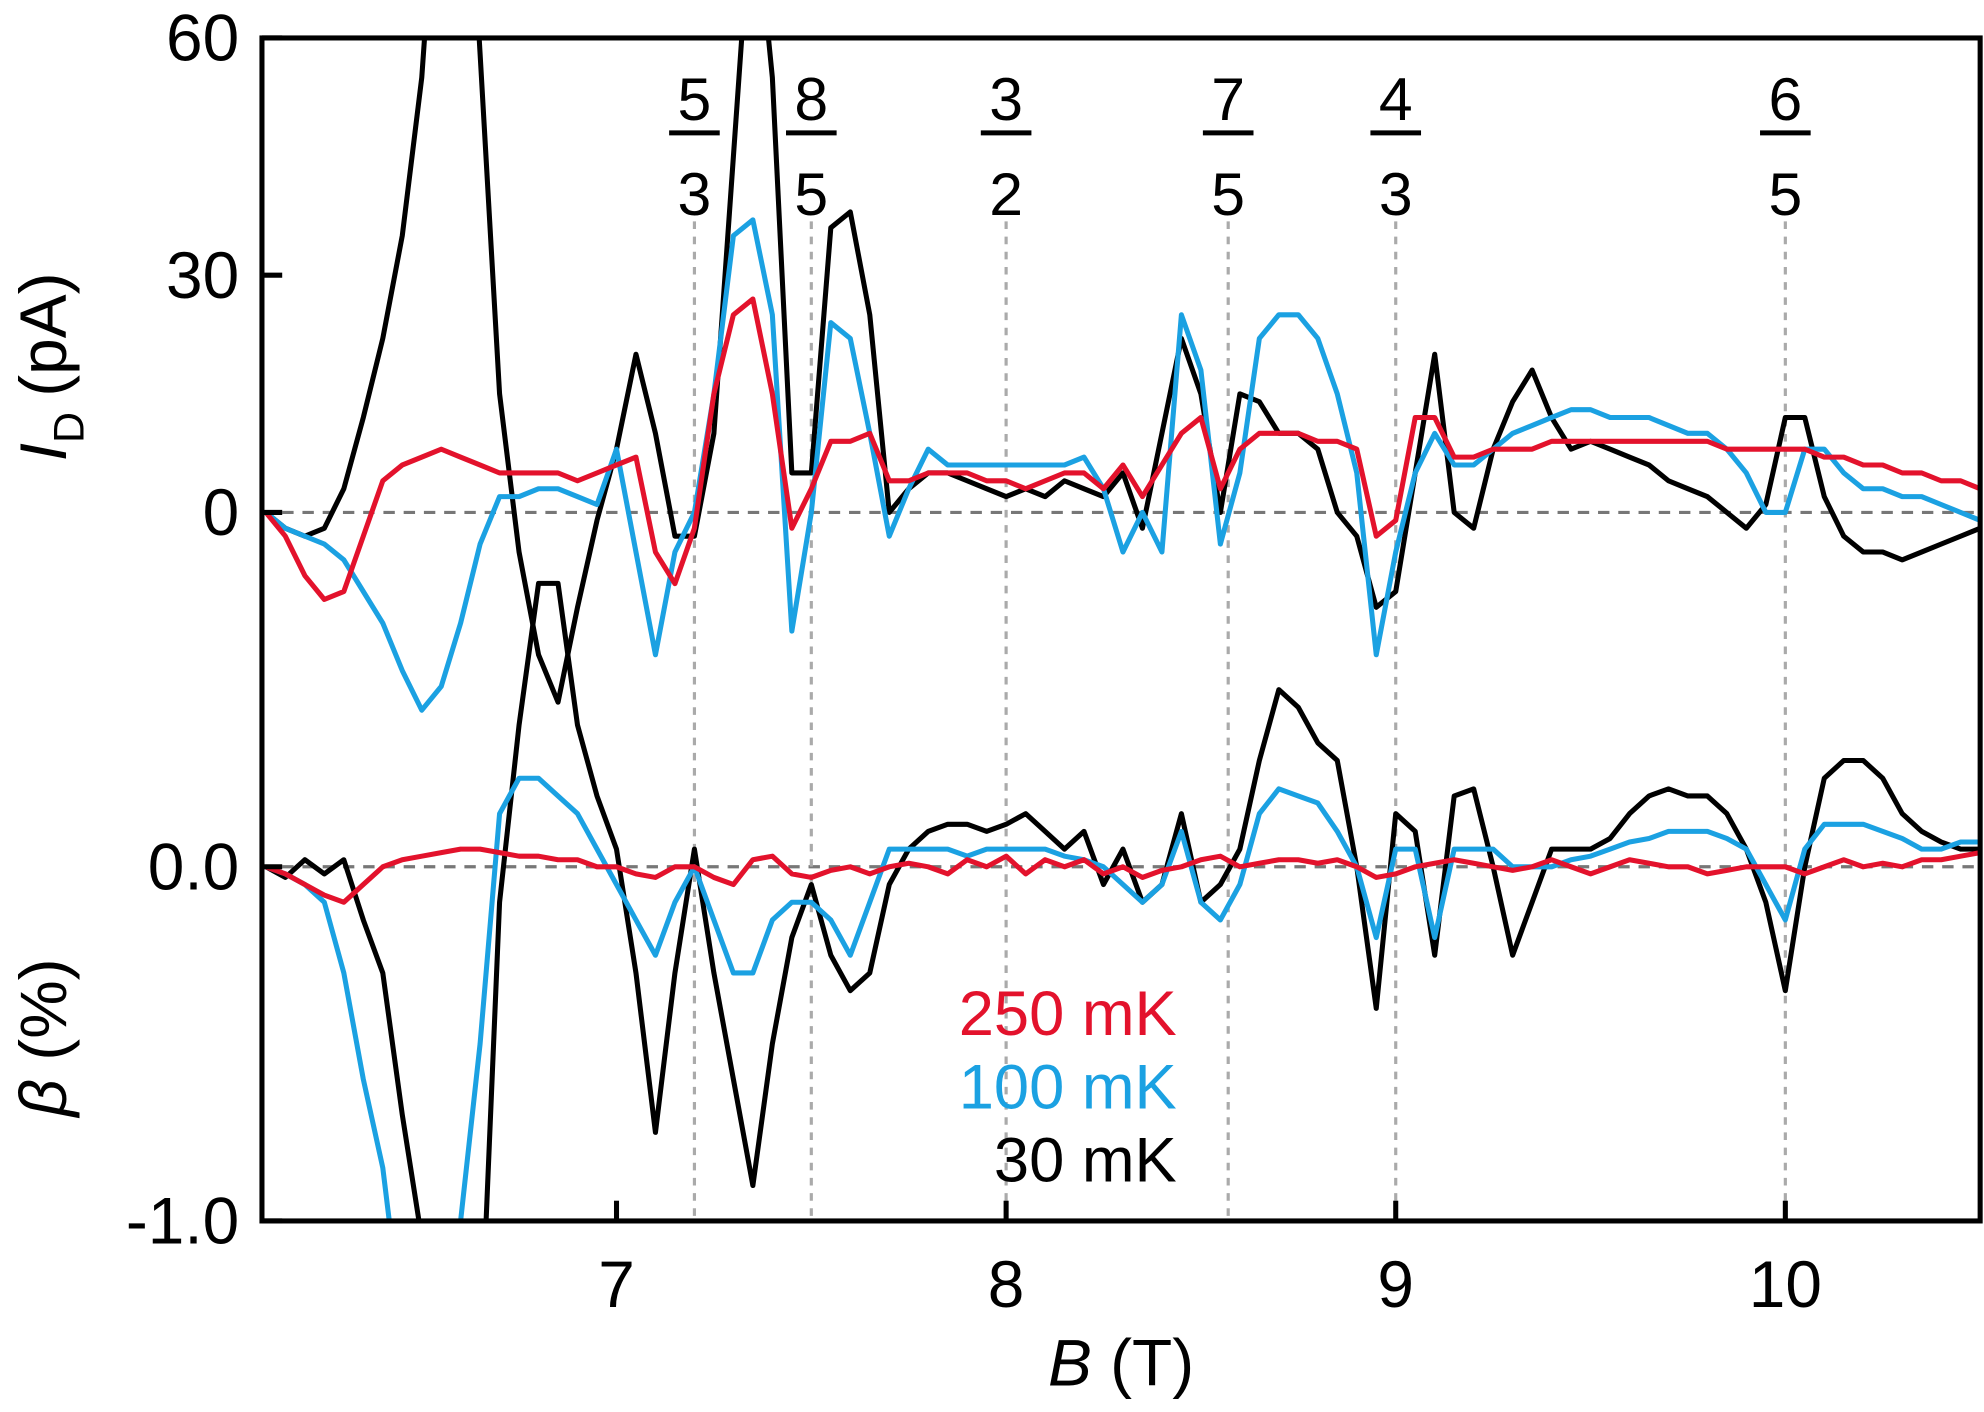  Describe the element at coordinates (1006, 1284) in the screenshot. I see `x-tick-label: 8` at that location.